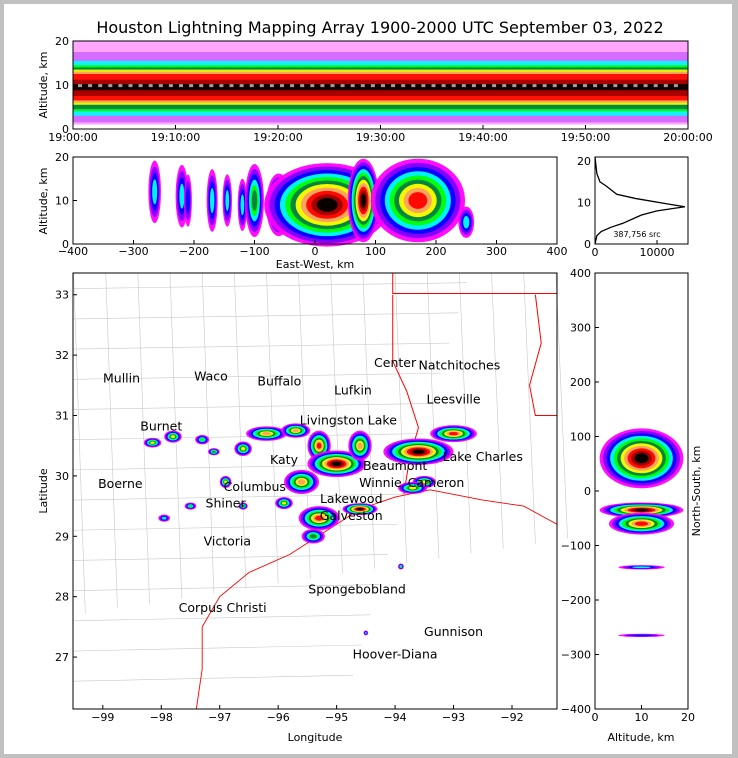  What do you see at coordinates (657, 252) in the screenshot?
I see `count-tick-label: 10000` at bounding box center [657, 252].